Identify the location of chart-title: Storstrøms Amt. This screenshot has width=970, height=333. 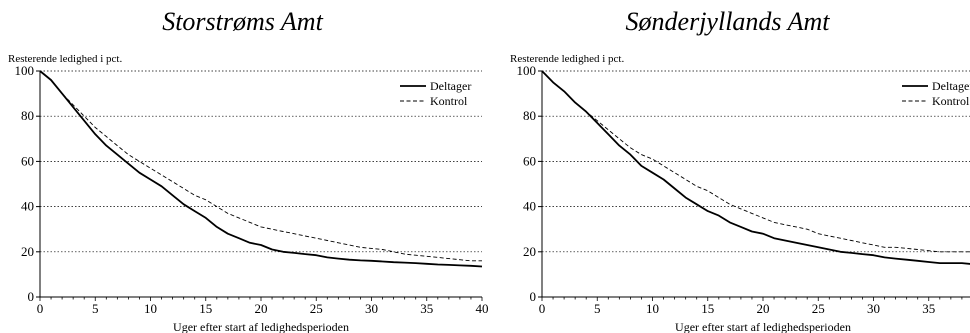
(242, 21).